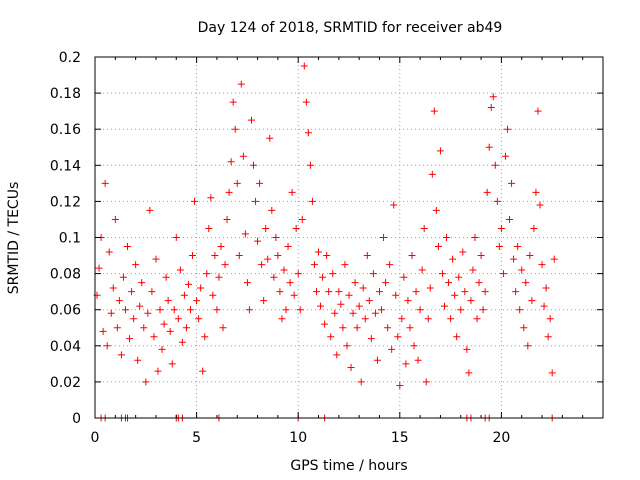  What do you see at coordinates (501, 438) in the screenshot?
I see `x-tick-label: 20` at bounding box center [501, 438].